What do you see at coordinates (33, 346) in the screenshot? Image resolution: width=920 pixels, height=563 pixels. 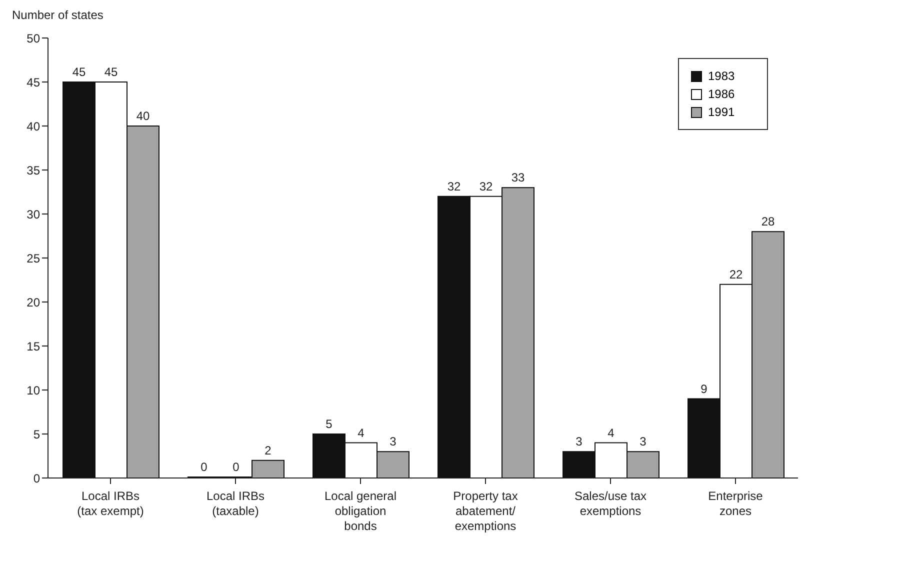 I see `y-tick-label: 15` at bounding box center [33, 346].